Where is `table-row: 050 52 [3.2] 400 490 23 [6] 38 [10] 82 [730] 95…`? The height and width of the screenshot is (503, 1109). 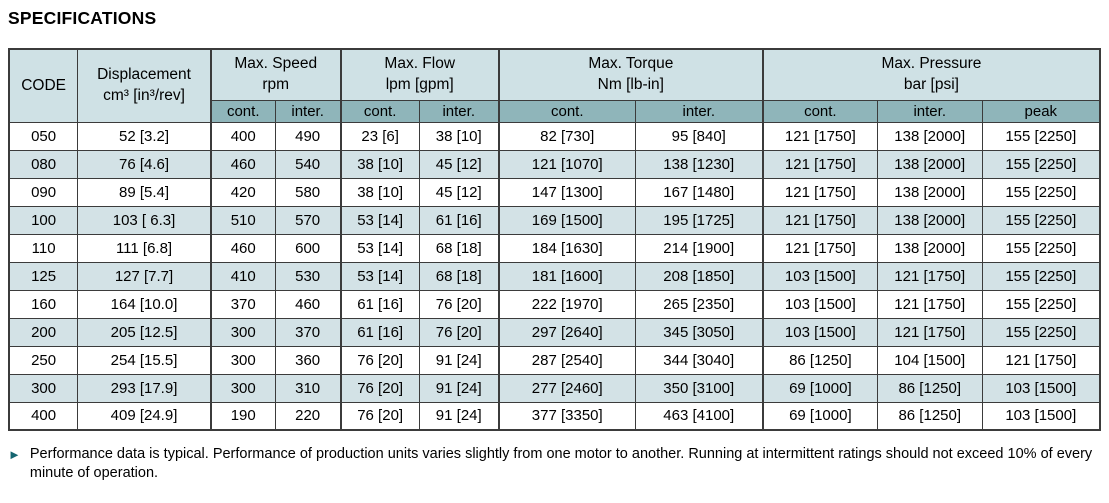 table-row: 050 52 [3.2] 400 490 23 [6] 38 [10] 82 [730] 95… is located at coordinates (554, 136).